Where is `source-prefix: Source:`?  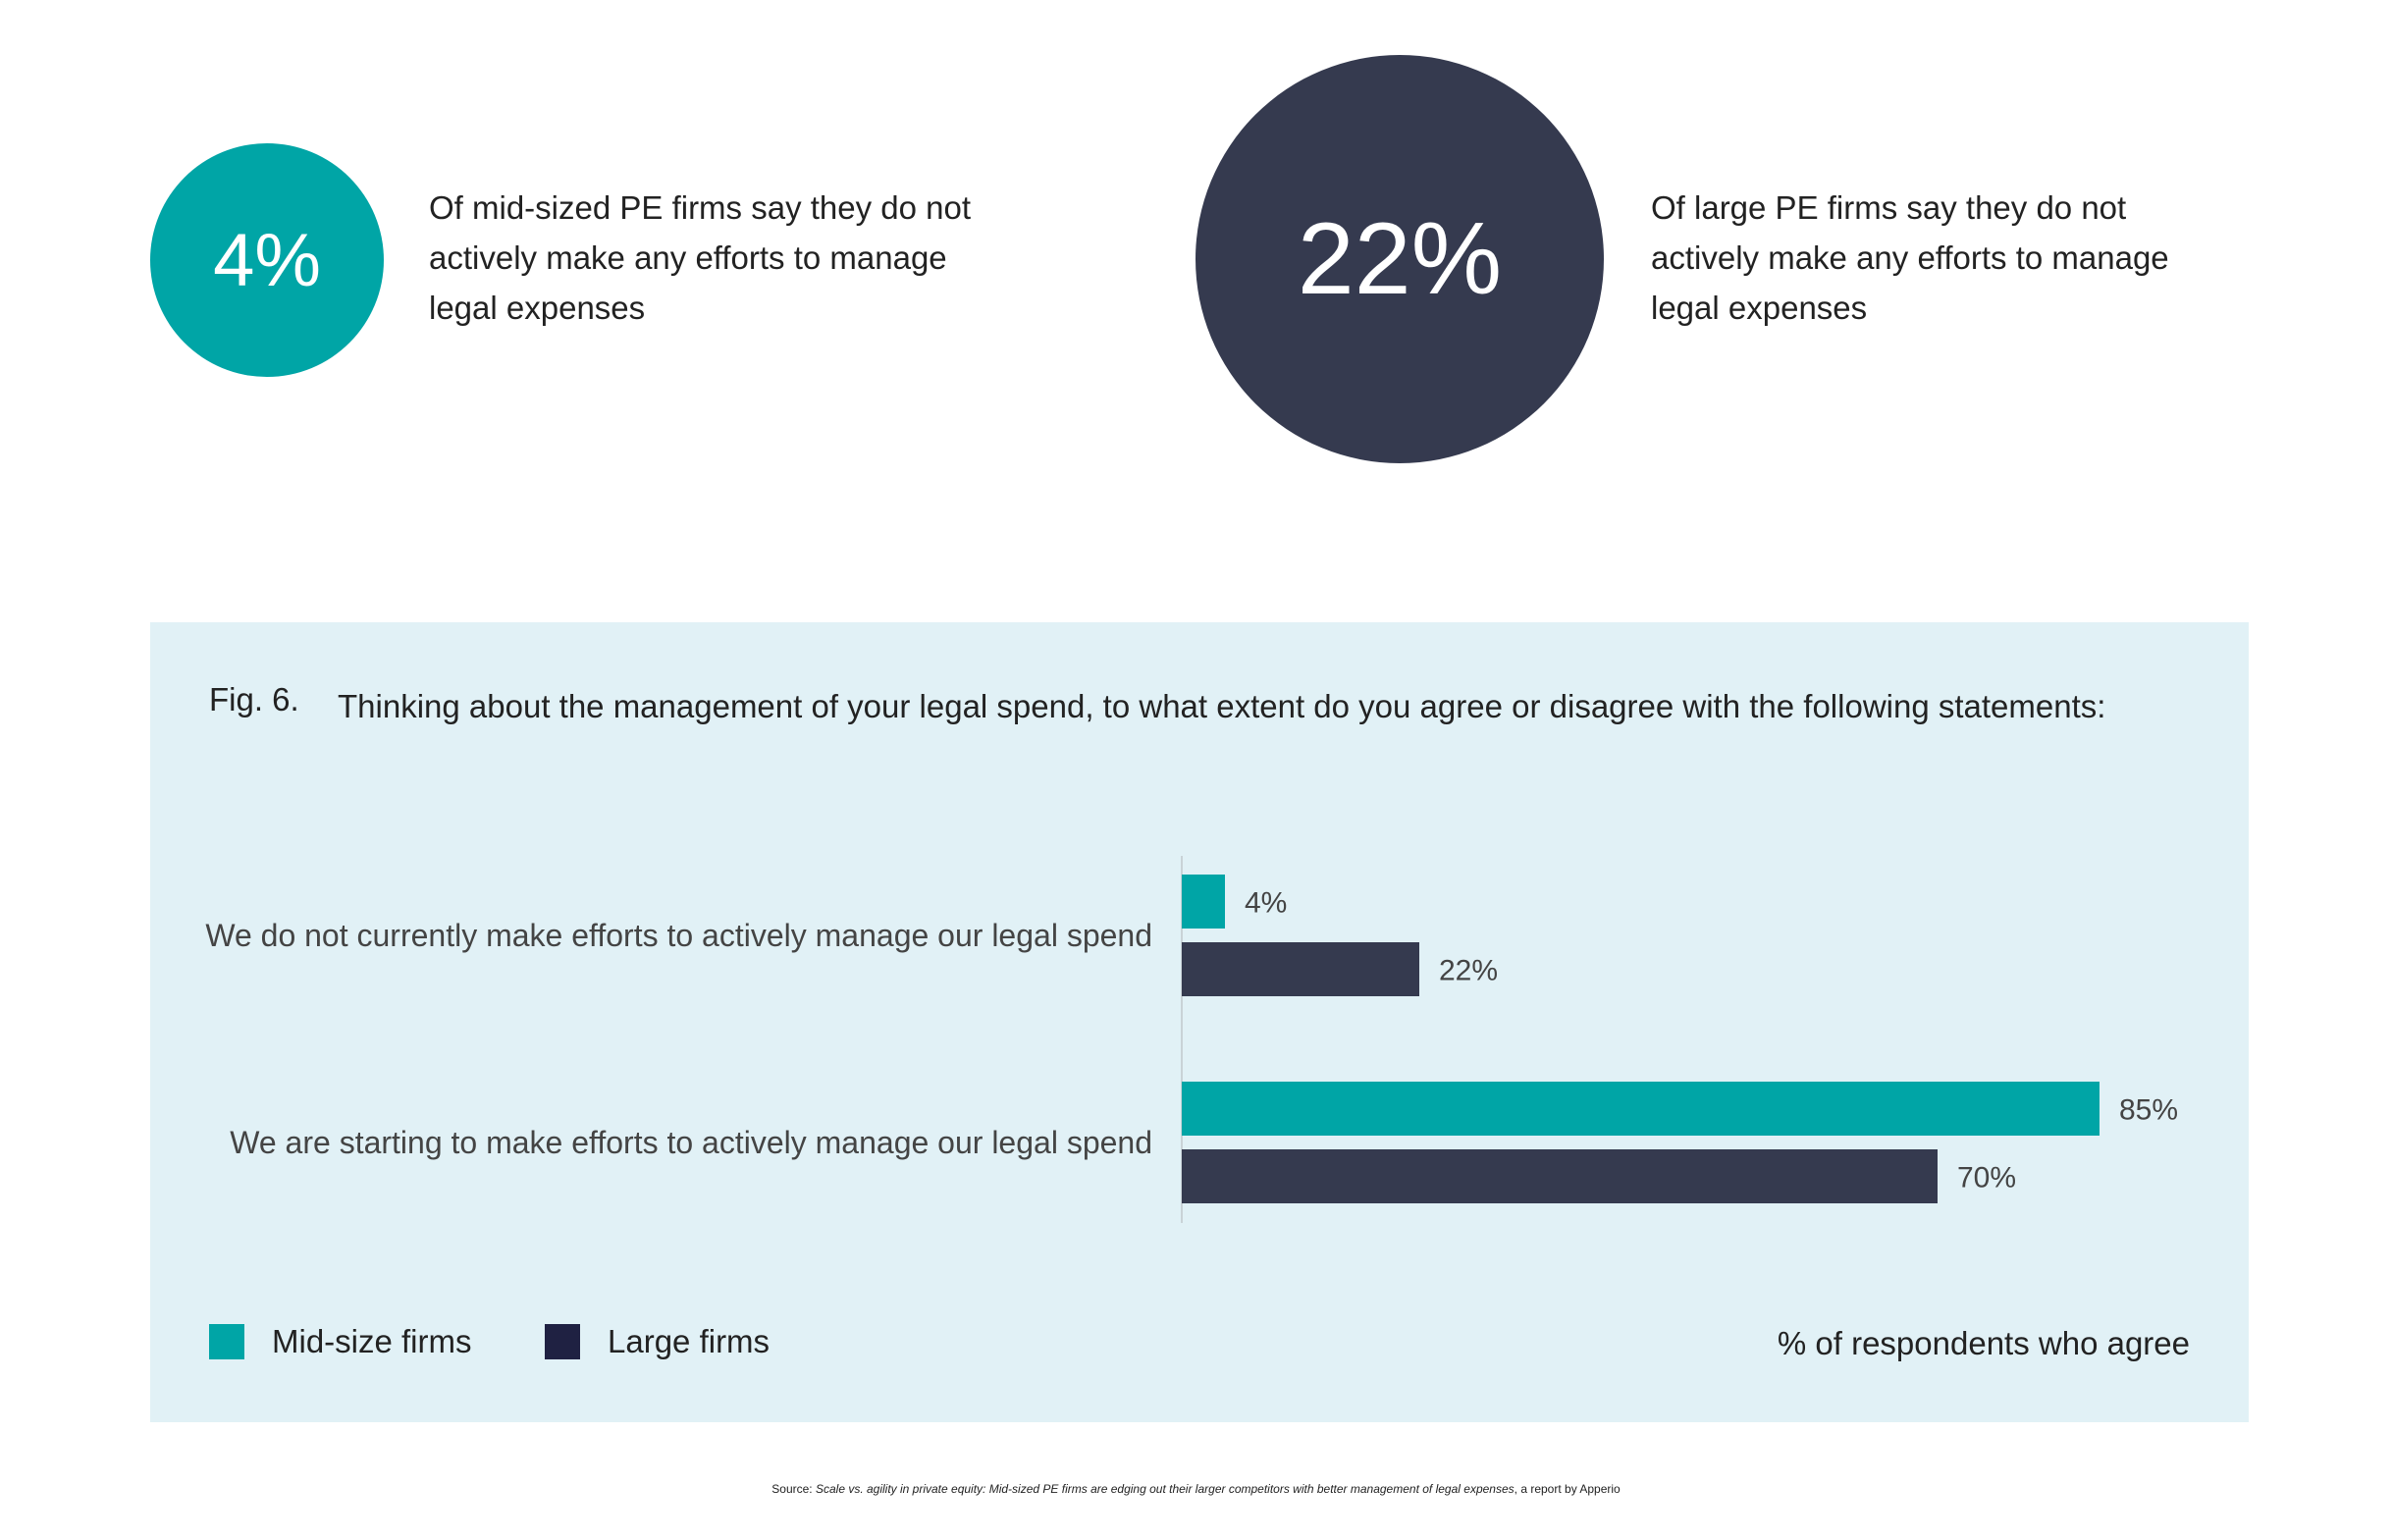 source-prefix: Source: is located at coordinates (793, 1489).